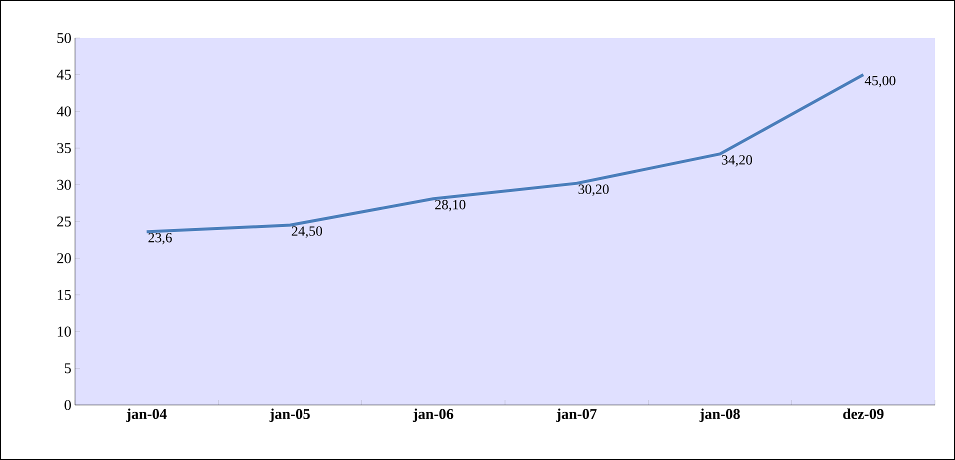 The width and height of the screenshot is (955, 460). Describe the element at coordinates (160, 238) in the screenshot. I see `data-label: 23,6` at that location.